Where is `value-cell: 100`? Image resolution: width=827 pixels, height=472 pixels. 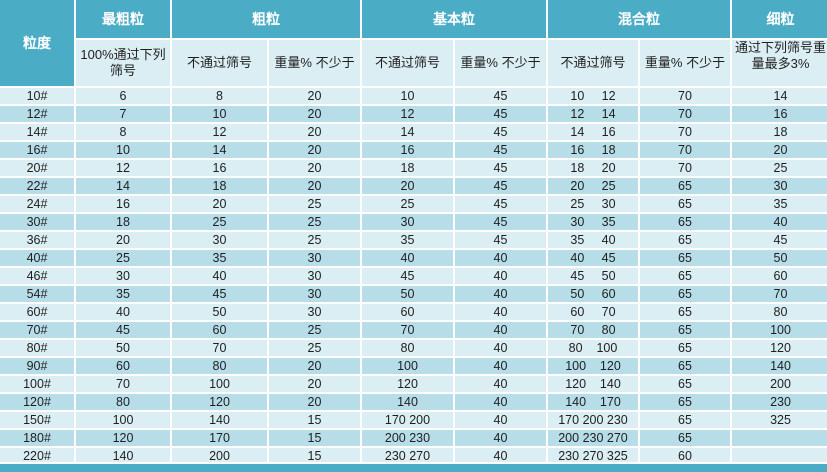
value-cell: 100 is located at coordinates (123, 420).